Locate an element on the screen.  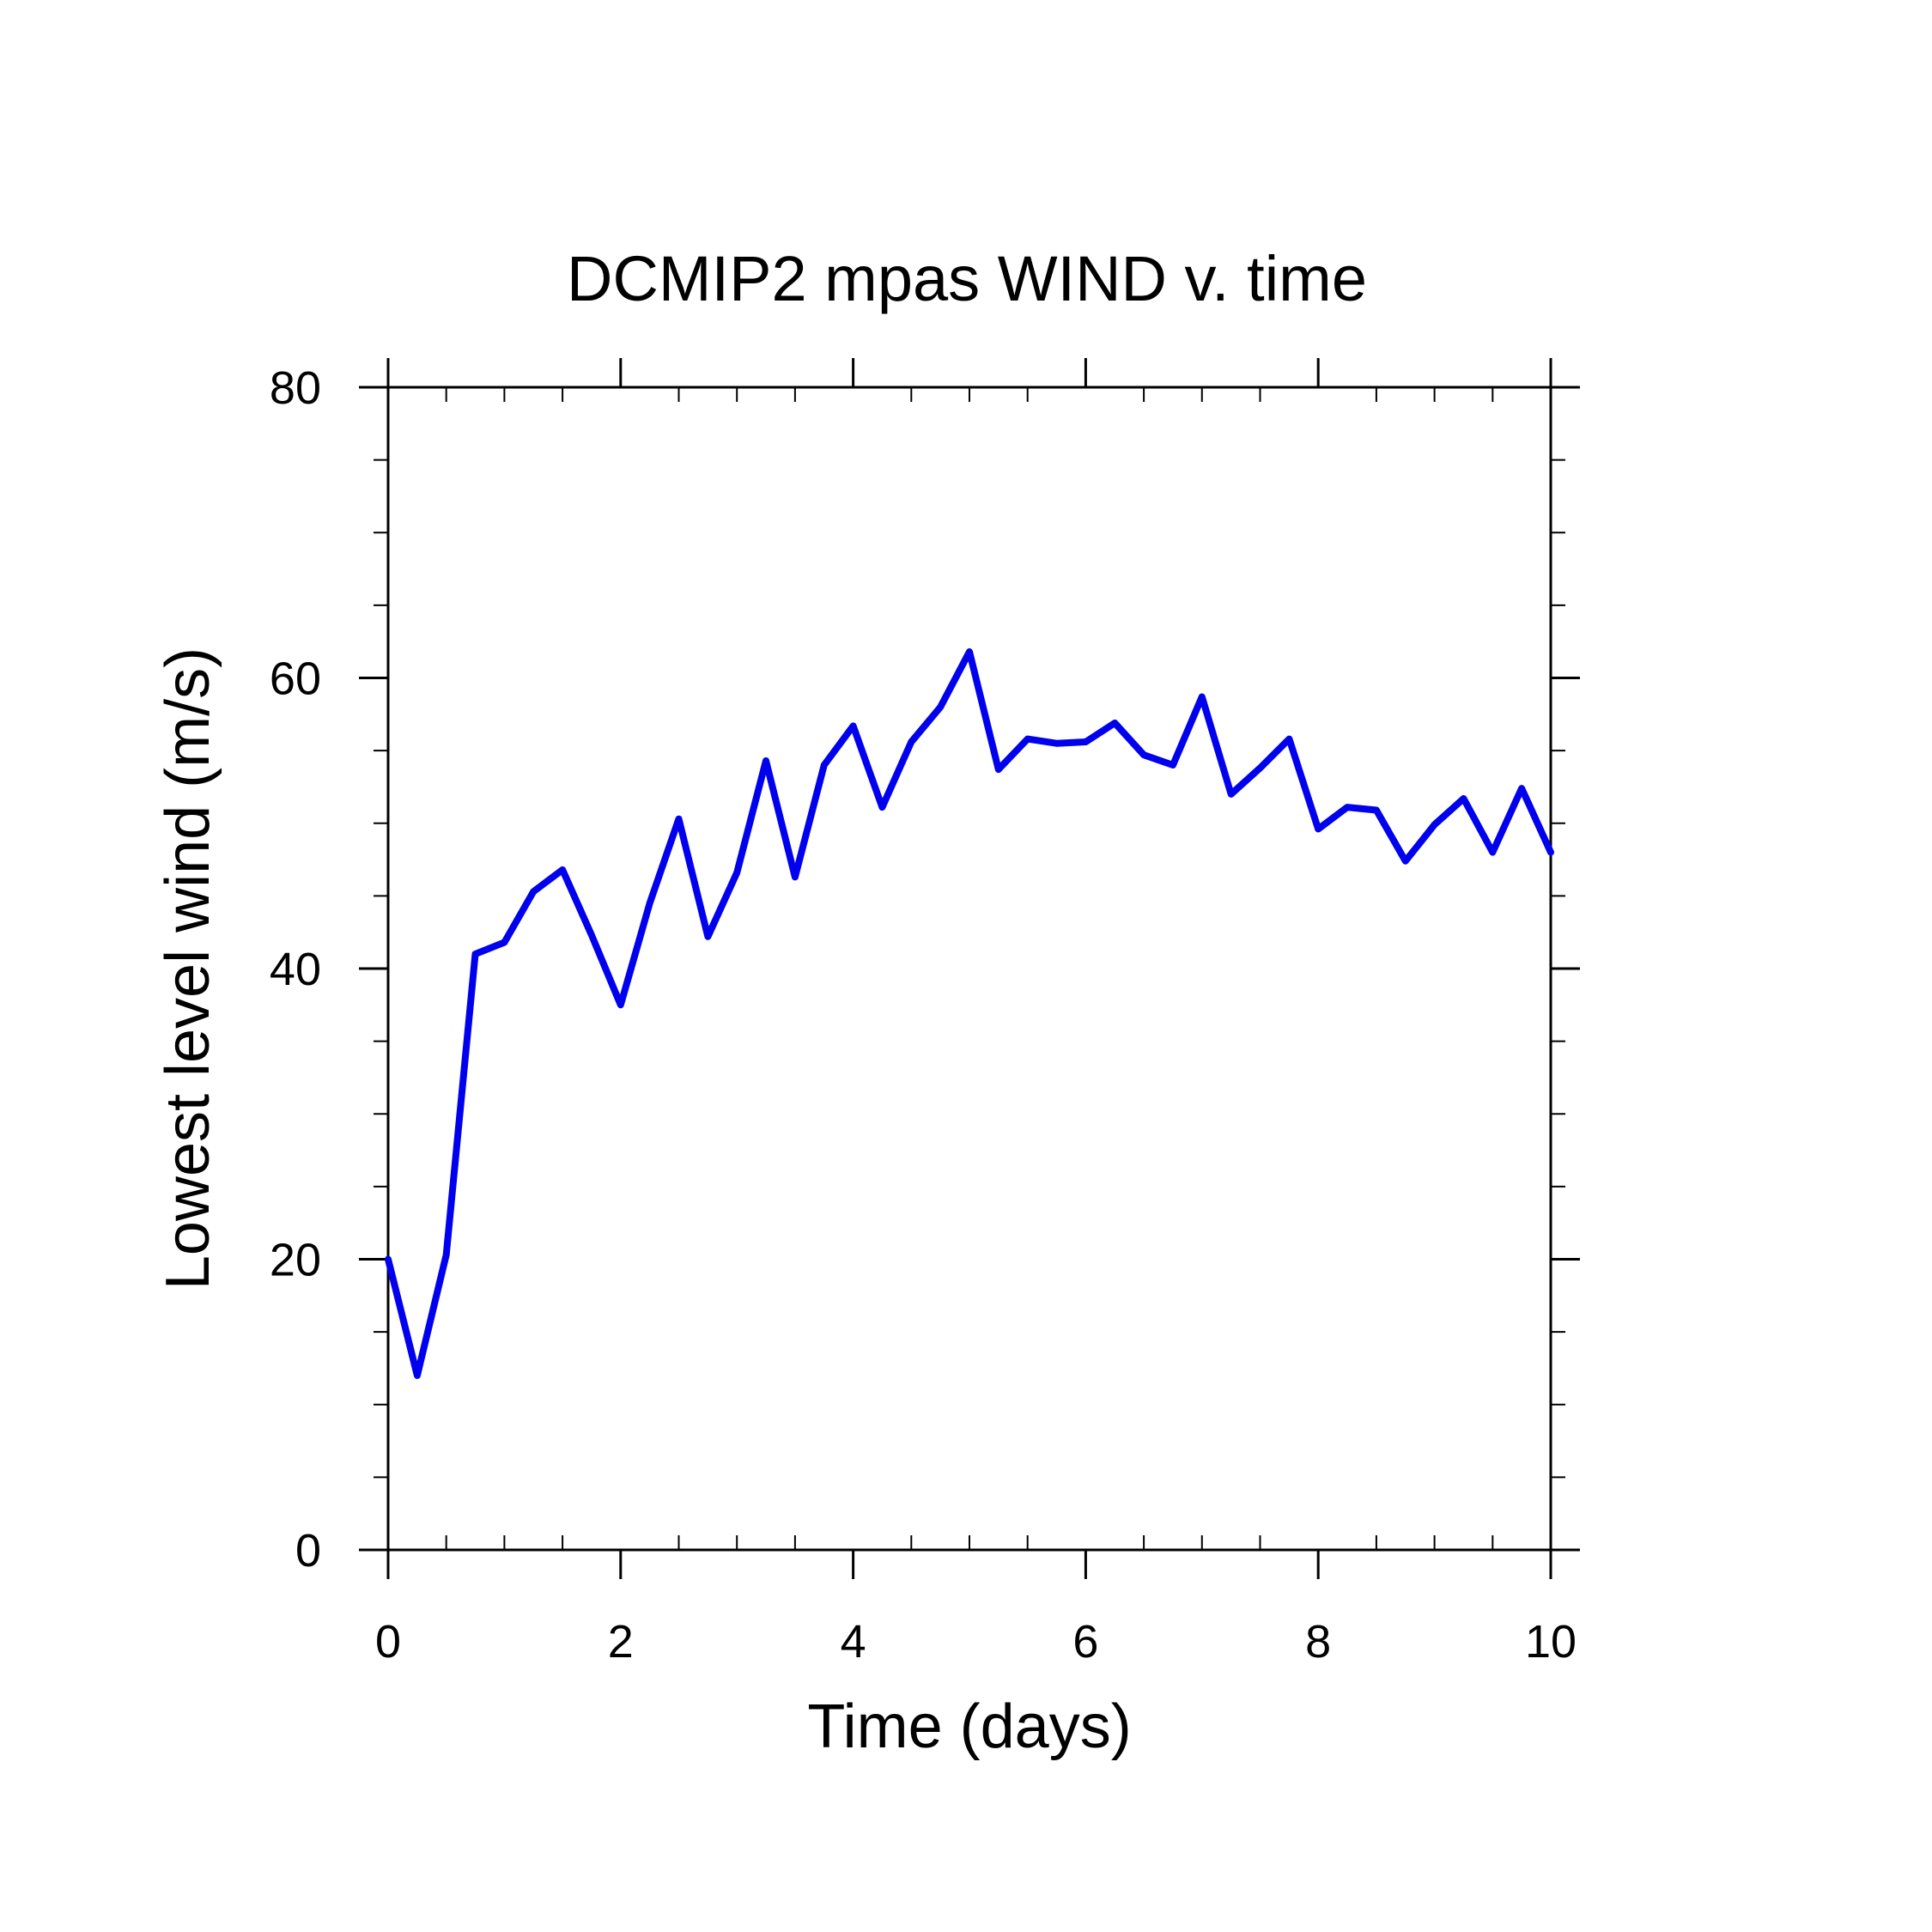
x-tick-label: 0 is located at coordinates (388, 1642).